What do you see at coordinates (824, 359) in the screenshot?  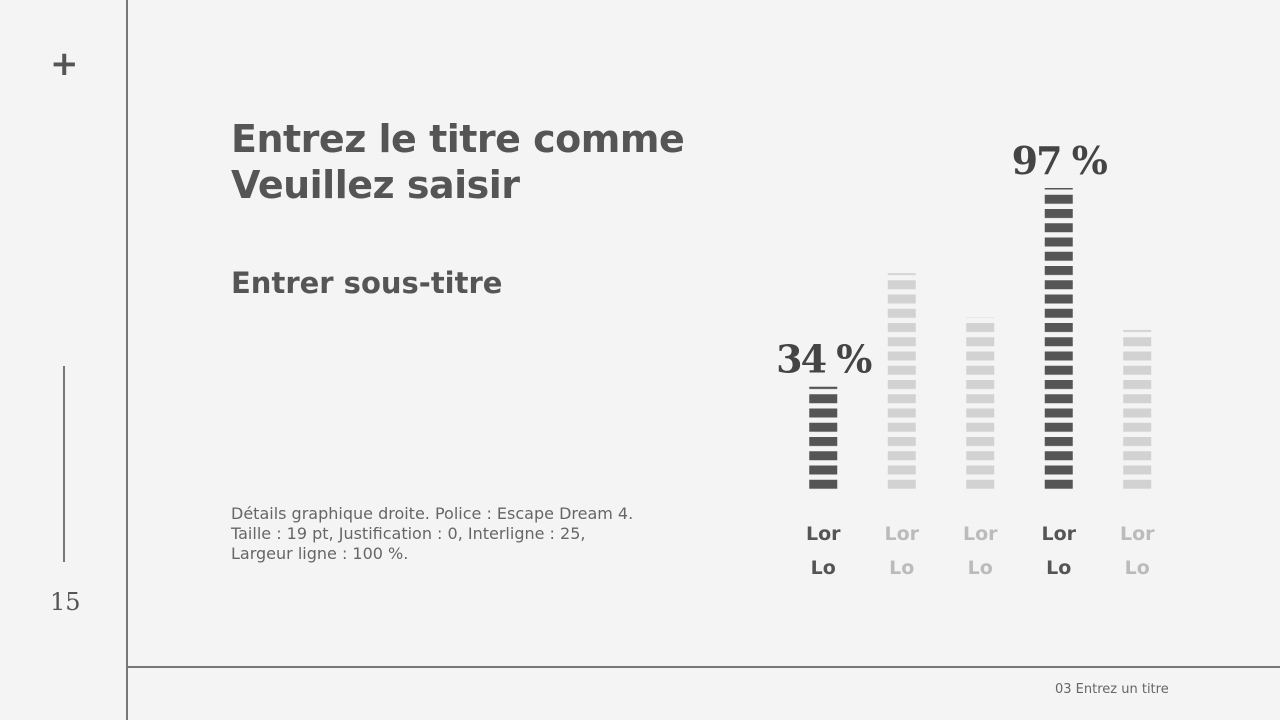 I see `value-label: 34 %` at bounding box center [824, 359].